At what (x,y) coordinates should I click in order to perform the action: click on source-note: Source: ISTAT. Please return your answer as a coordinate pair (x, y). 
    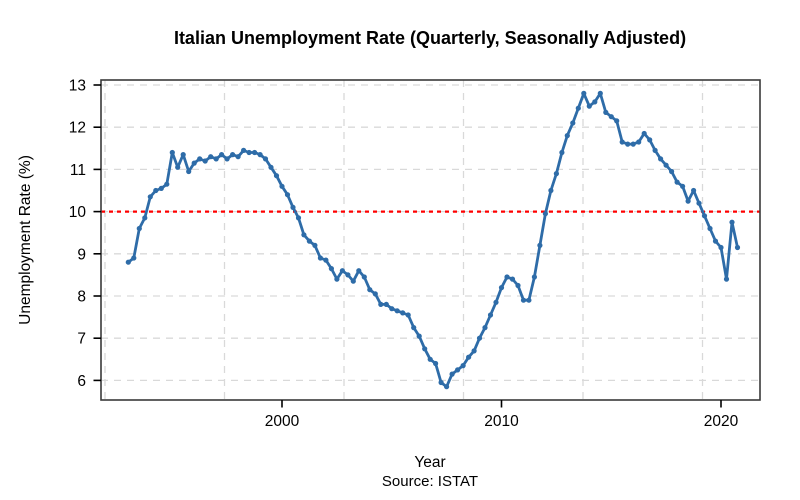
    Looking at the image, I should click on (430, 481).